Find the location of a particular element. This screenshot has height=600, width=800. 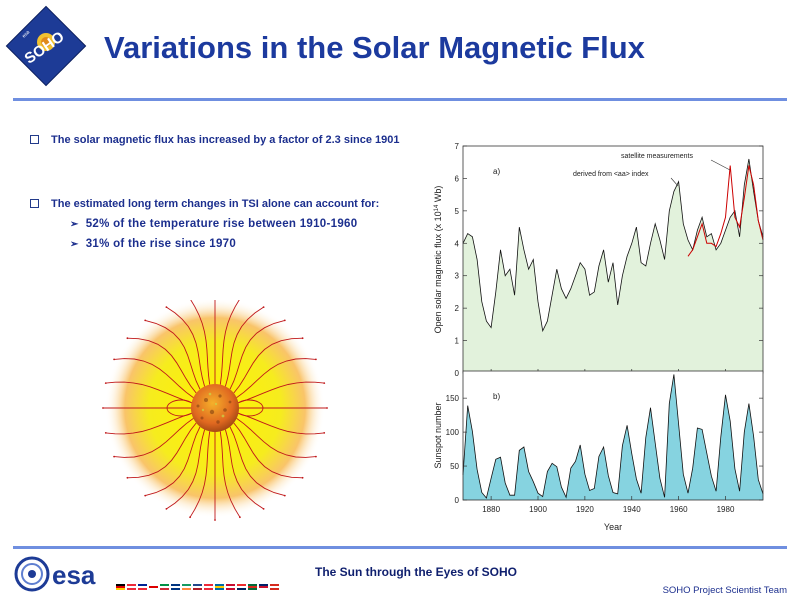

x-tick-label: 1940 is located at coordinates (632, 509).